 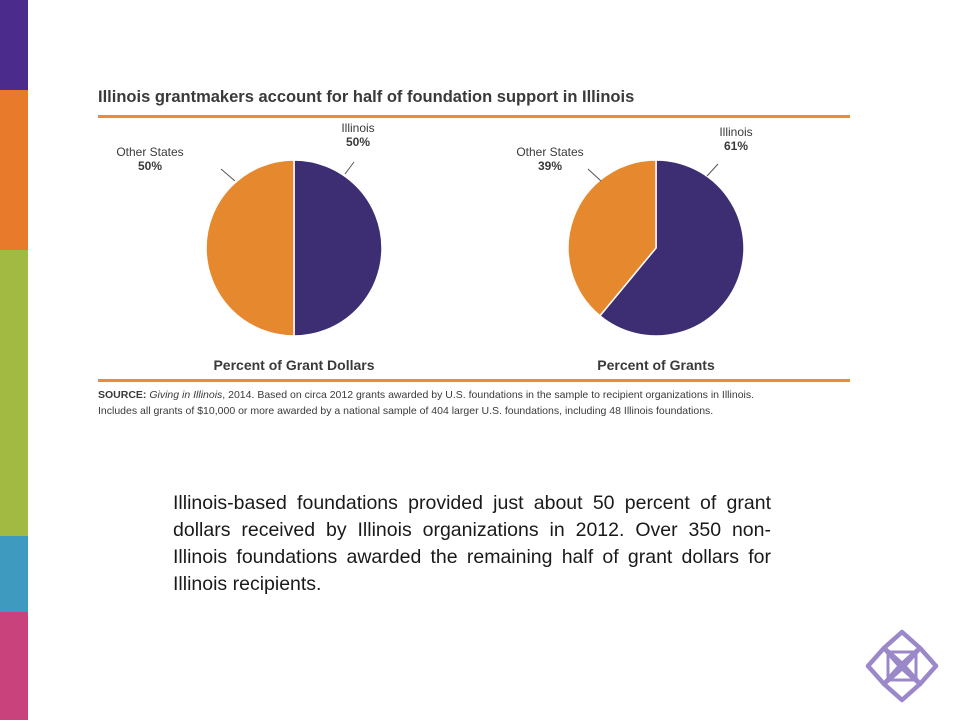 What do you see at coordinates (712, 170) in the screenshot?
I see `pie-2-leader-illinois` at bounding box center [712, 170].